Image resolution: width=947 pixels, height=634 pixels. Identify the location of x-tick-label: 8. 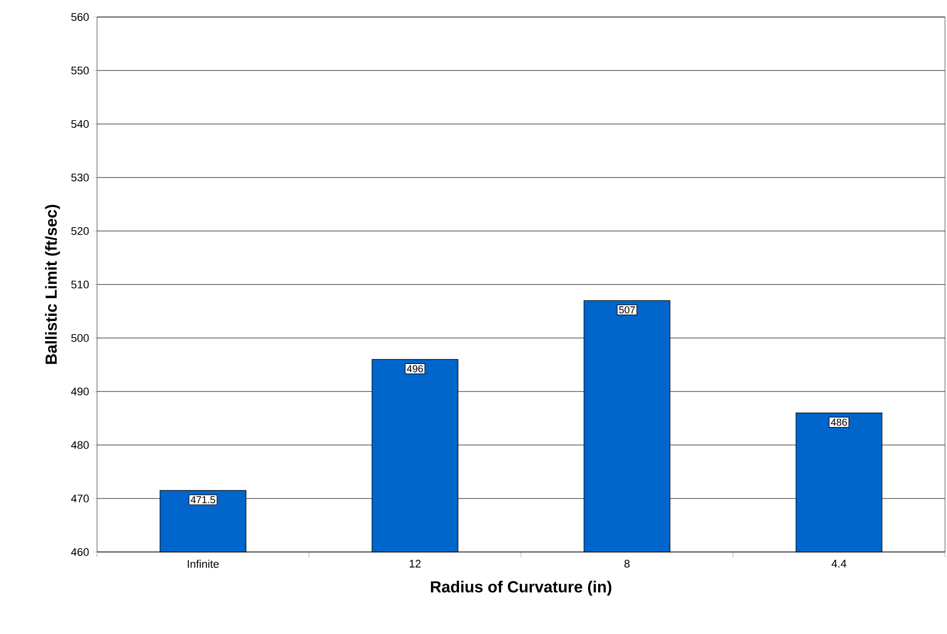
(627, 564).